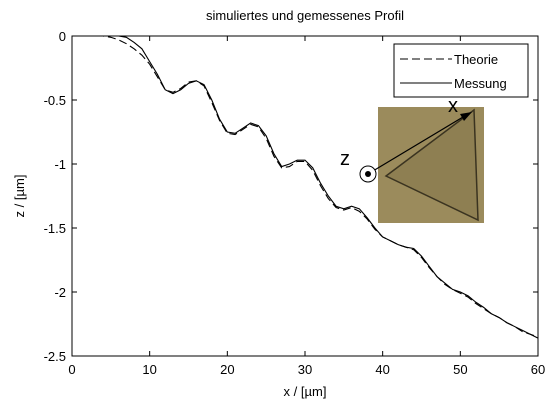 This screenshot has height=408, width=550. What do you see at coordinates (55, 228) in the screenshot?
I see `y-tick-label: -1.5` at bounding box center [55, 228].